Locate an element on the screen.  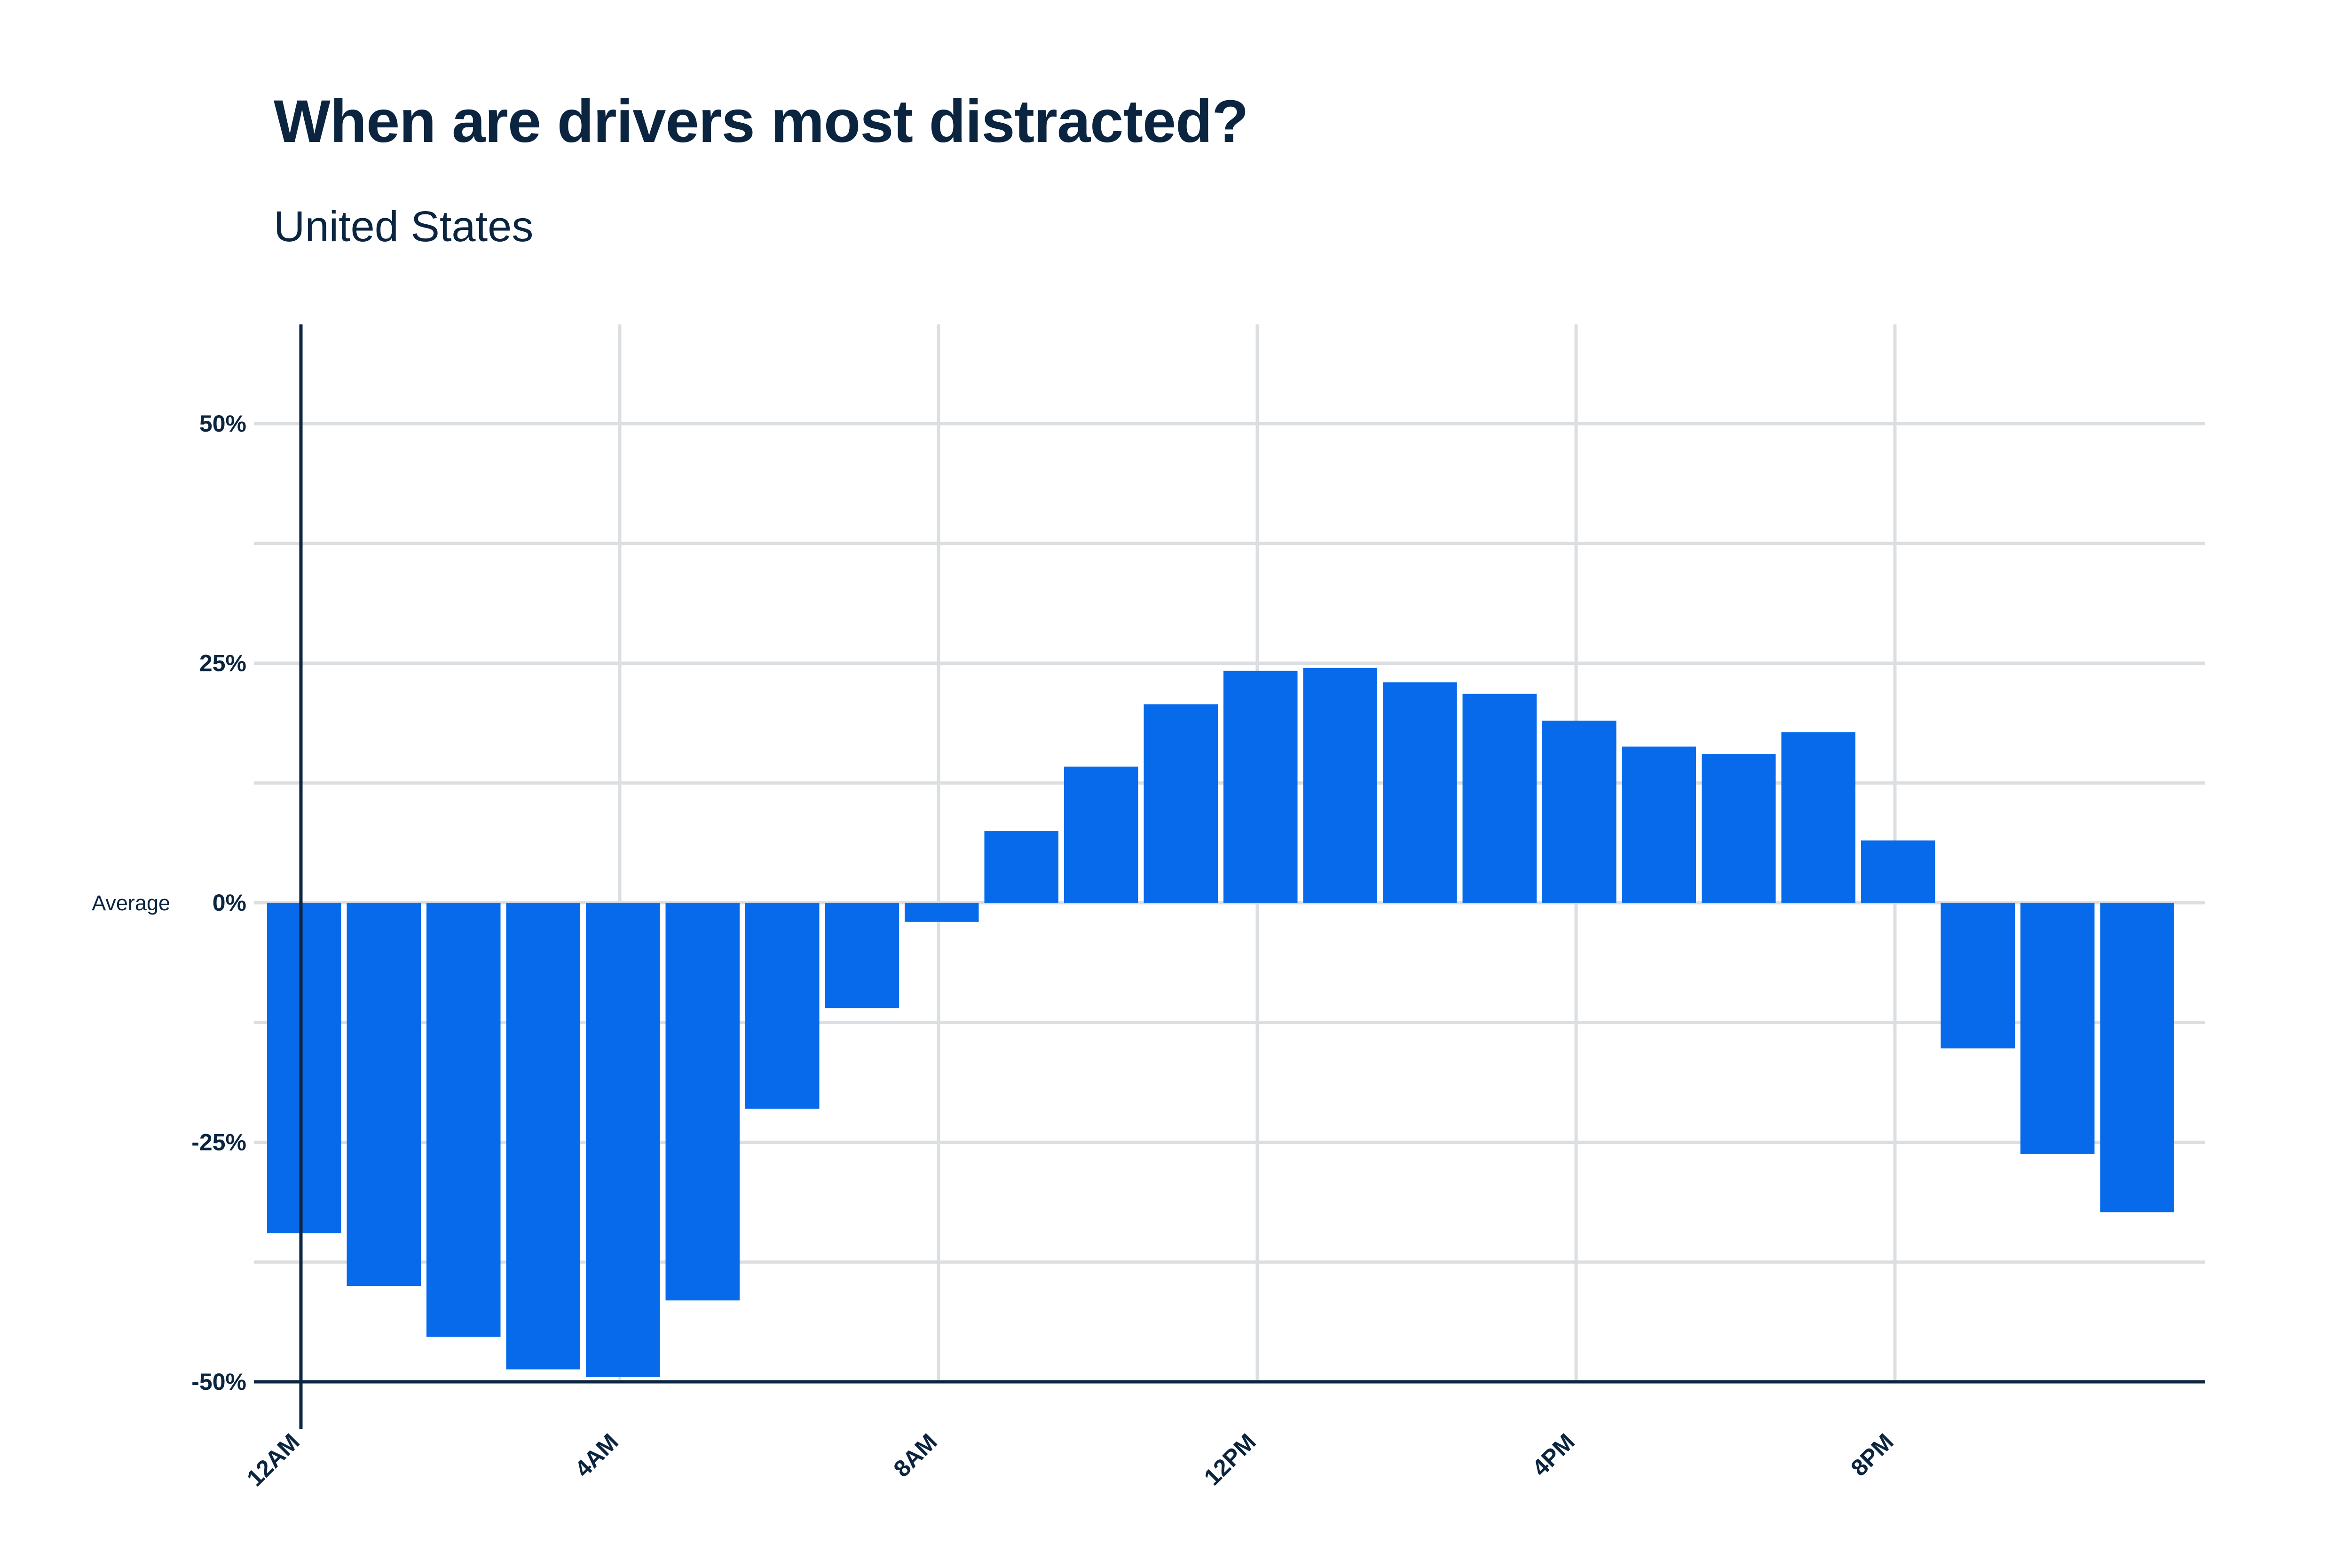
x-tick-label: 4AM is located at coordinates (596, 1455).